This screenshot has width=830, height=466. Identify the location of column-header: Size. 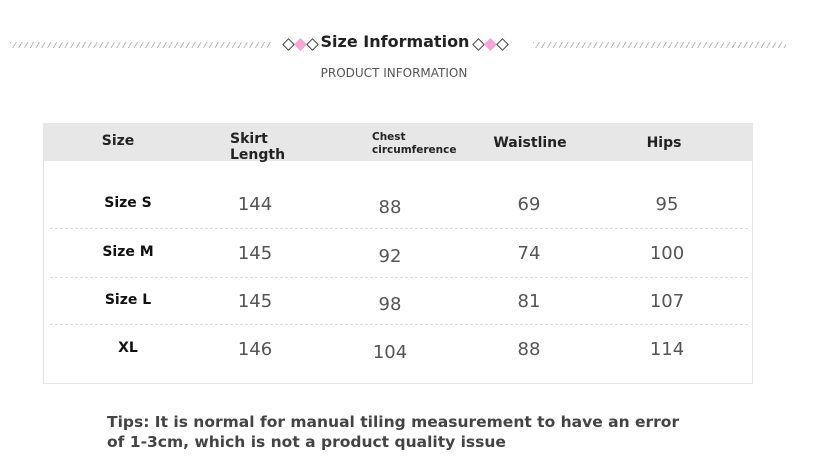
(118, 141).